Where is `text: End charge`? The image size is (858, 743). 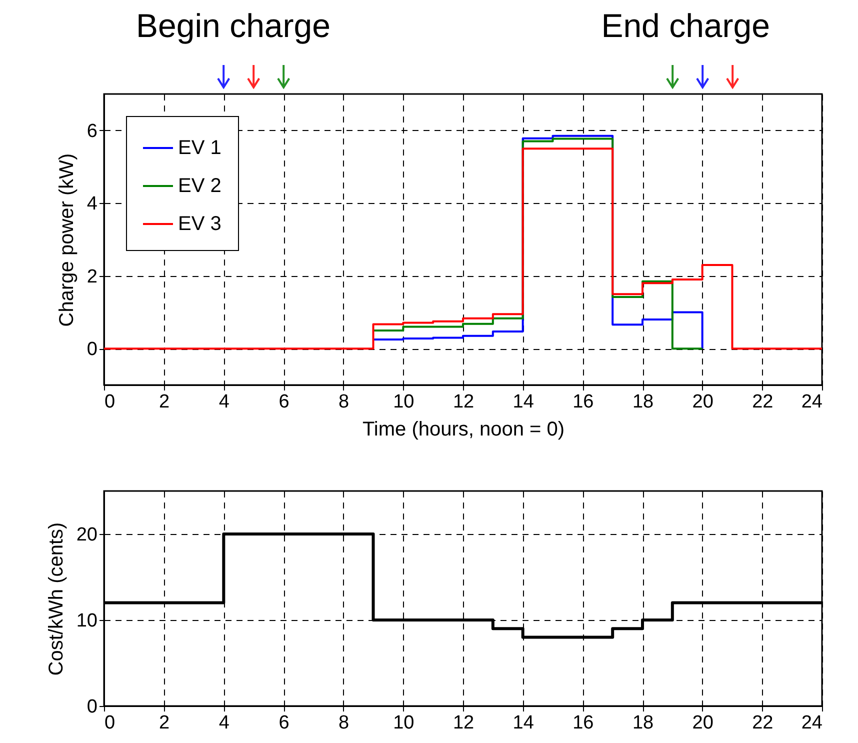
text: End charge is located at coordinates (685, 25).